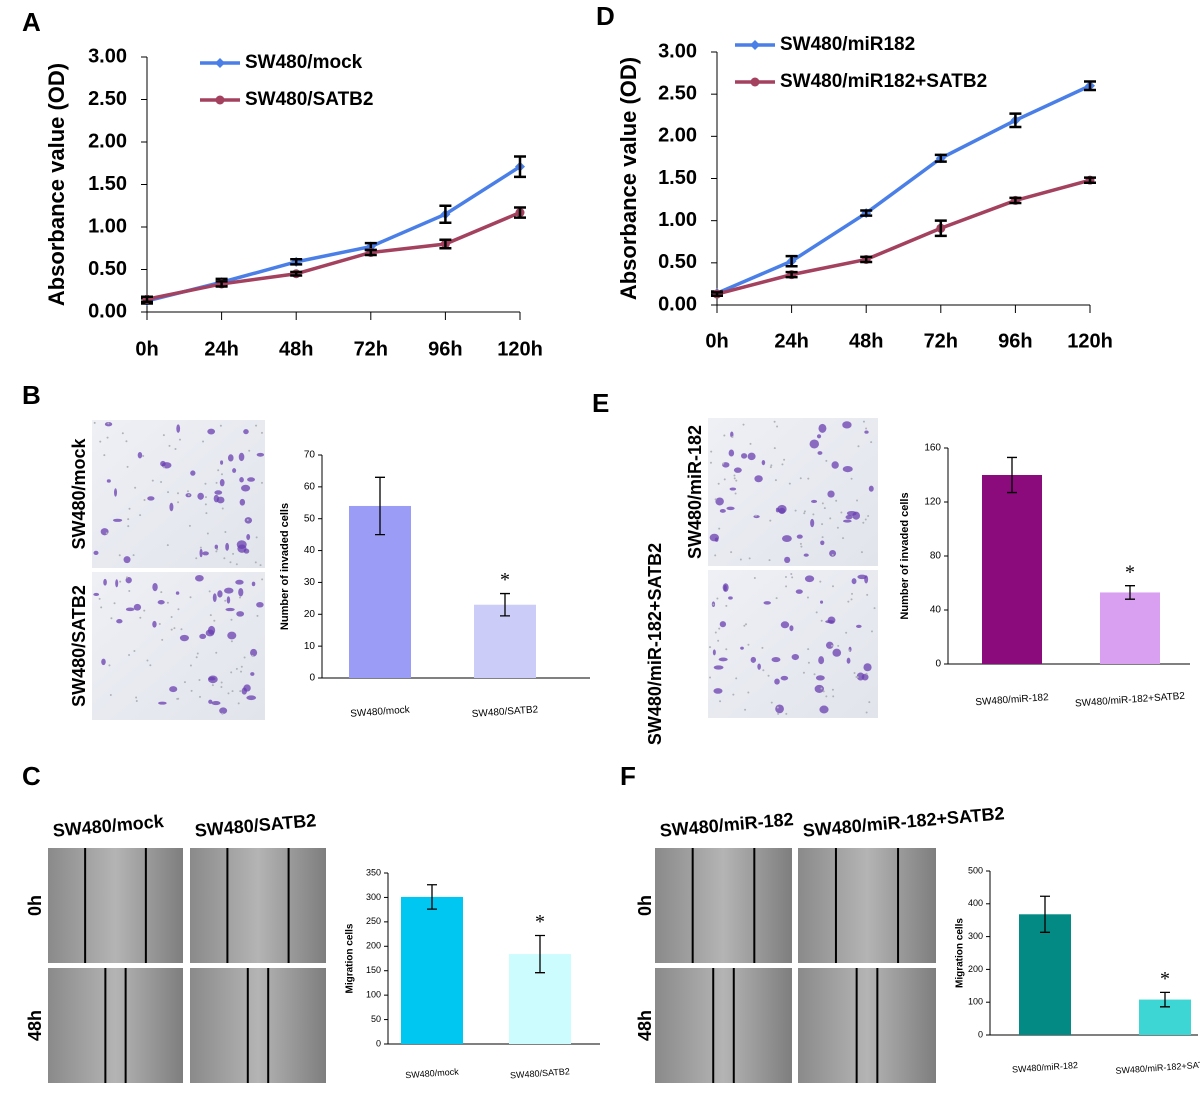  I want to click on panel-letter: C, so click(31, 776).